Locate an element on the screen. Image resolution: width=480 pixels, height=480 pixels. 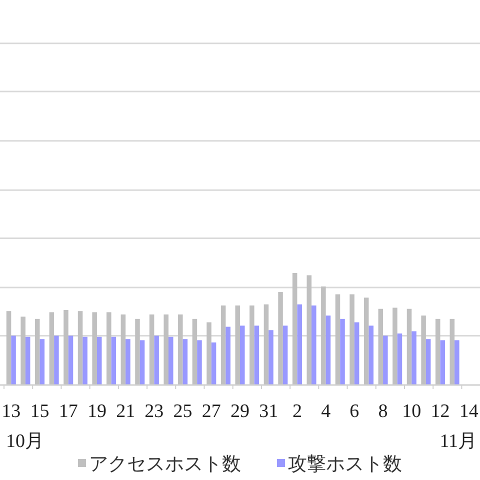
x-tick-label: 13 is located at coordinates (11, 411).